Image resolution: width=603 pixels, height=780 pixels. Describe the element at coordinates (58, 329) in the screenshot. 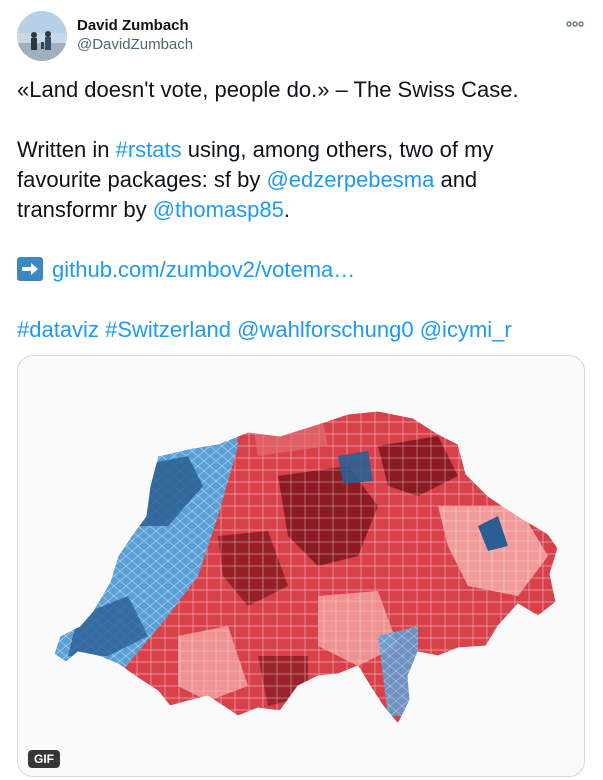

I see `hashtag-dataviz-link: #dataviz` at that location.